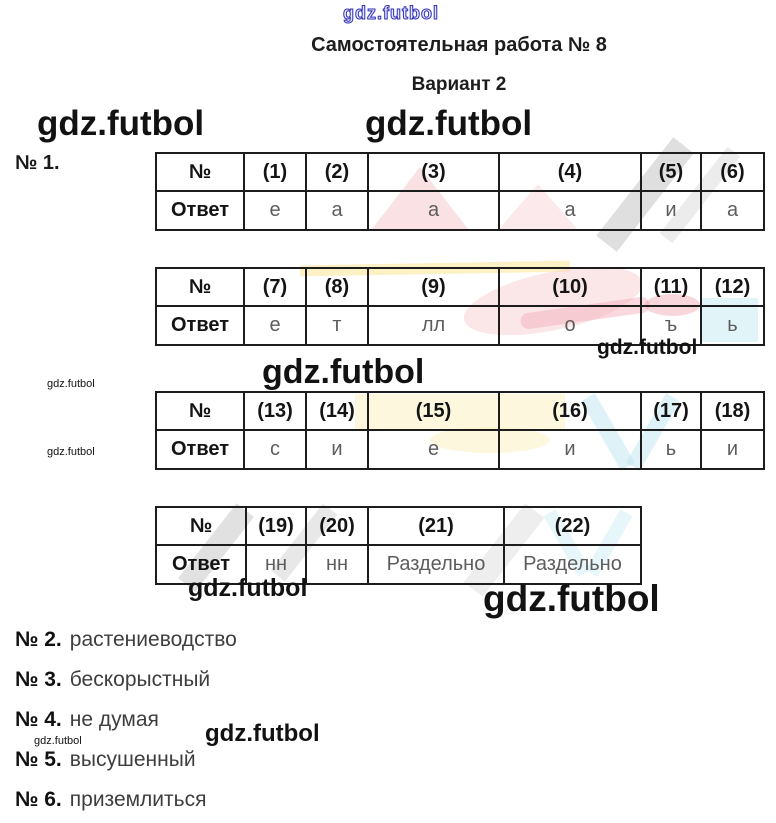 The height and width of the screenshot is (823, 776). I want to click on task-label: № 5., so click(38, 759).